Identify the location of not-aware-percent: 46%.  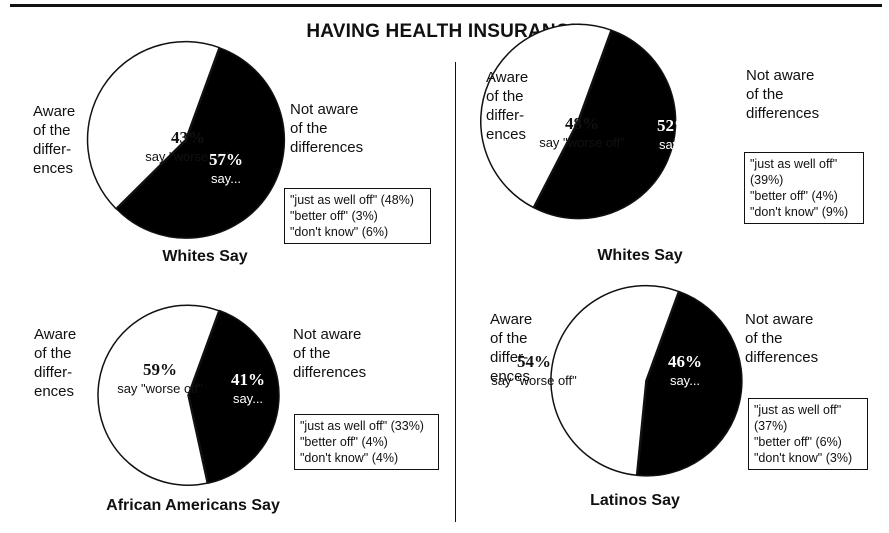
(685, 361).